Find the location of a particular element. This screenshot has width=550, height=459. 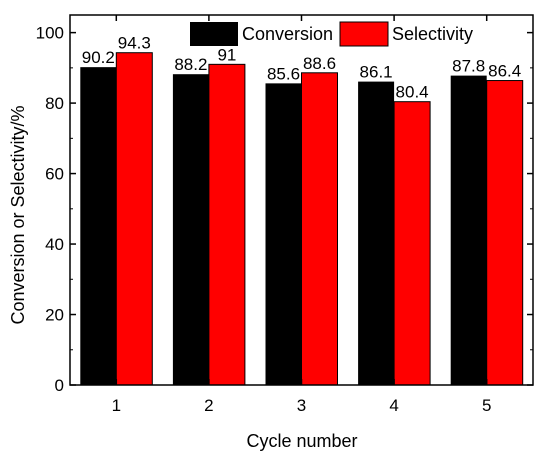

x-axis-title: Cycle number is located at coordinates (301, 441).